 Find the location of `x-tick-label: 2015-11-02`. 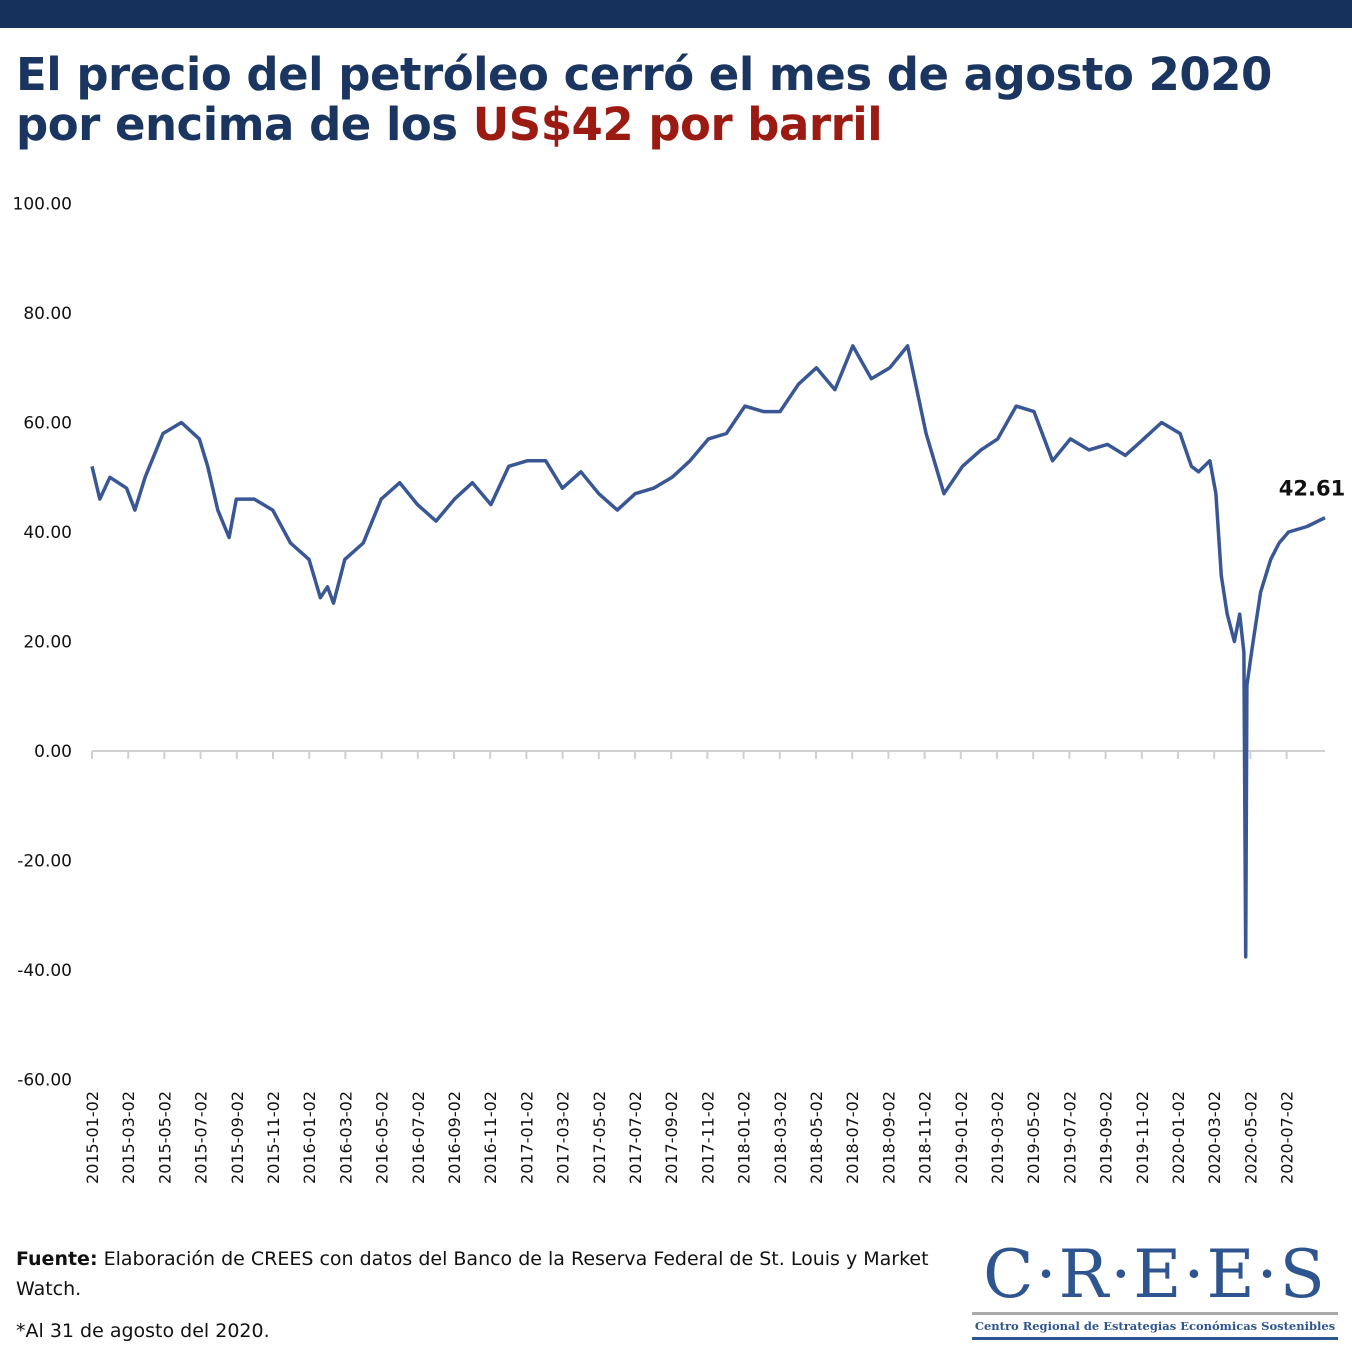

x-tick-label: 2015-11-02 is located at coordinates (273, 1137).